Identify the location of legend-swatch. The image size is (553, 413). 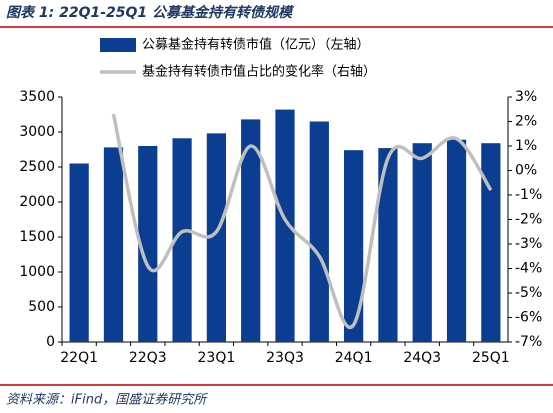
(118, 45).